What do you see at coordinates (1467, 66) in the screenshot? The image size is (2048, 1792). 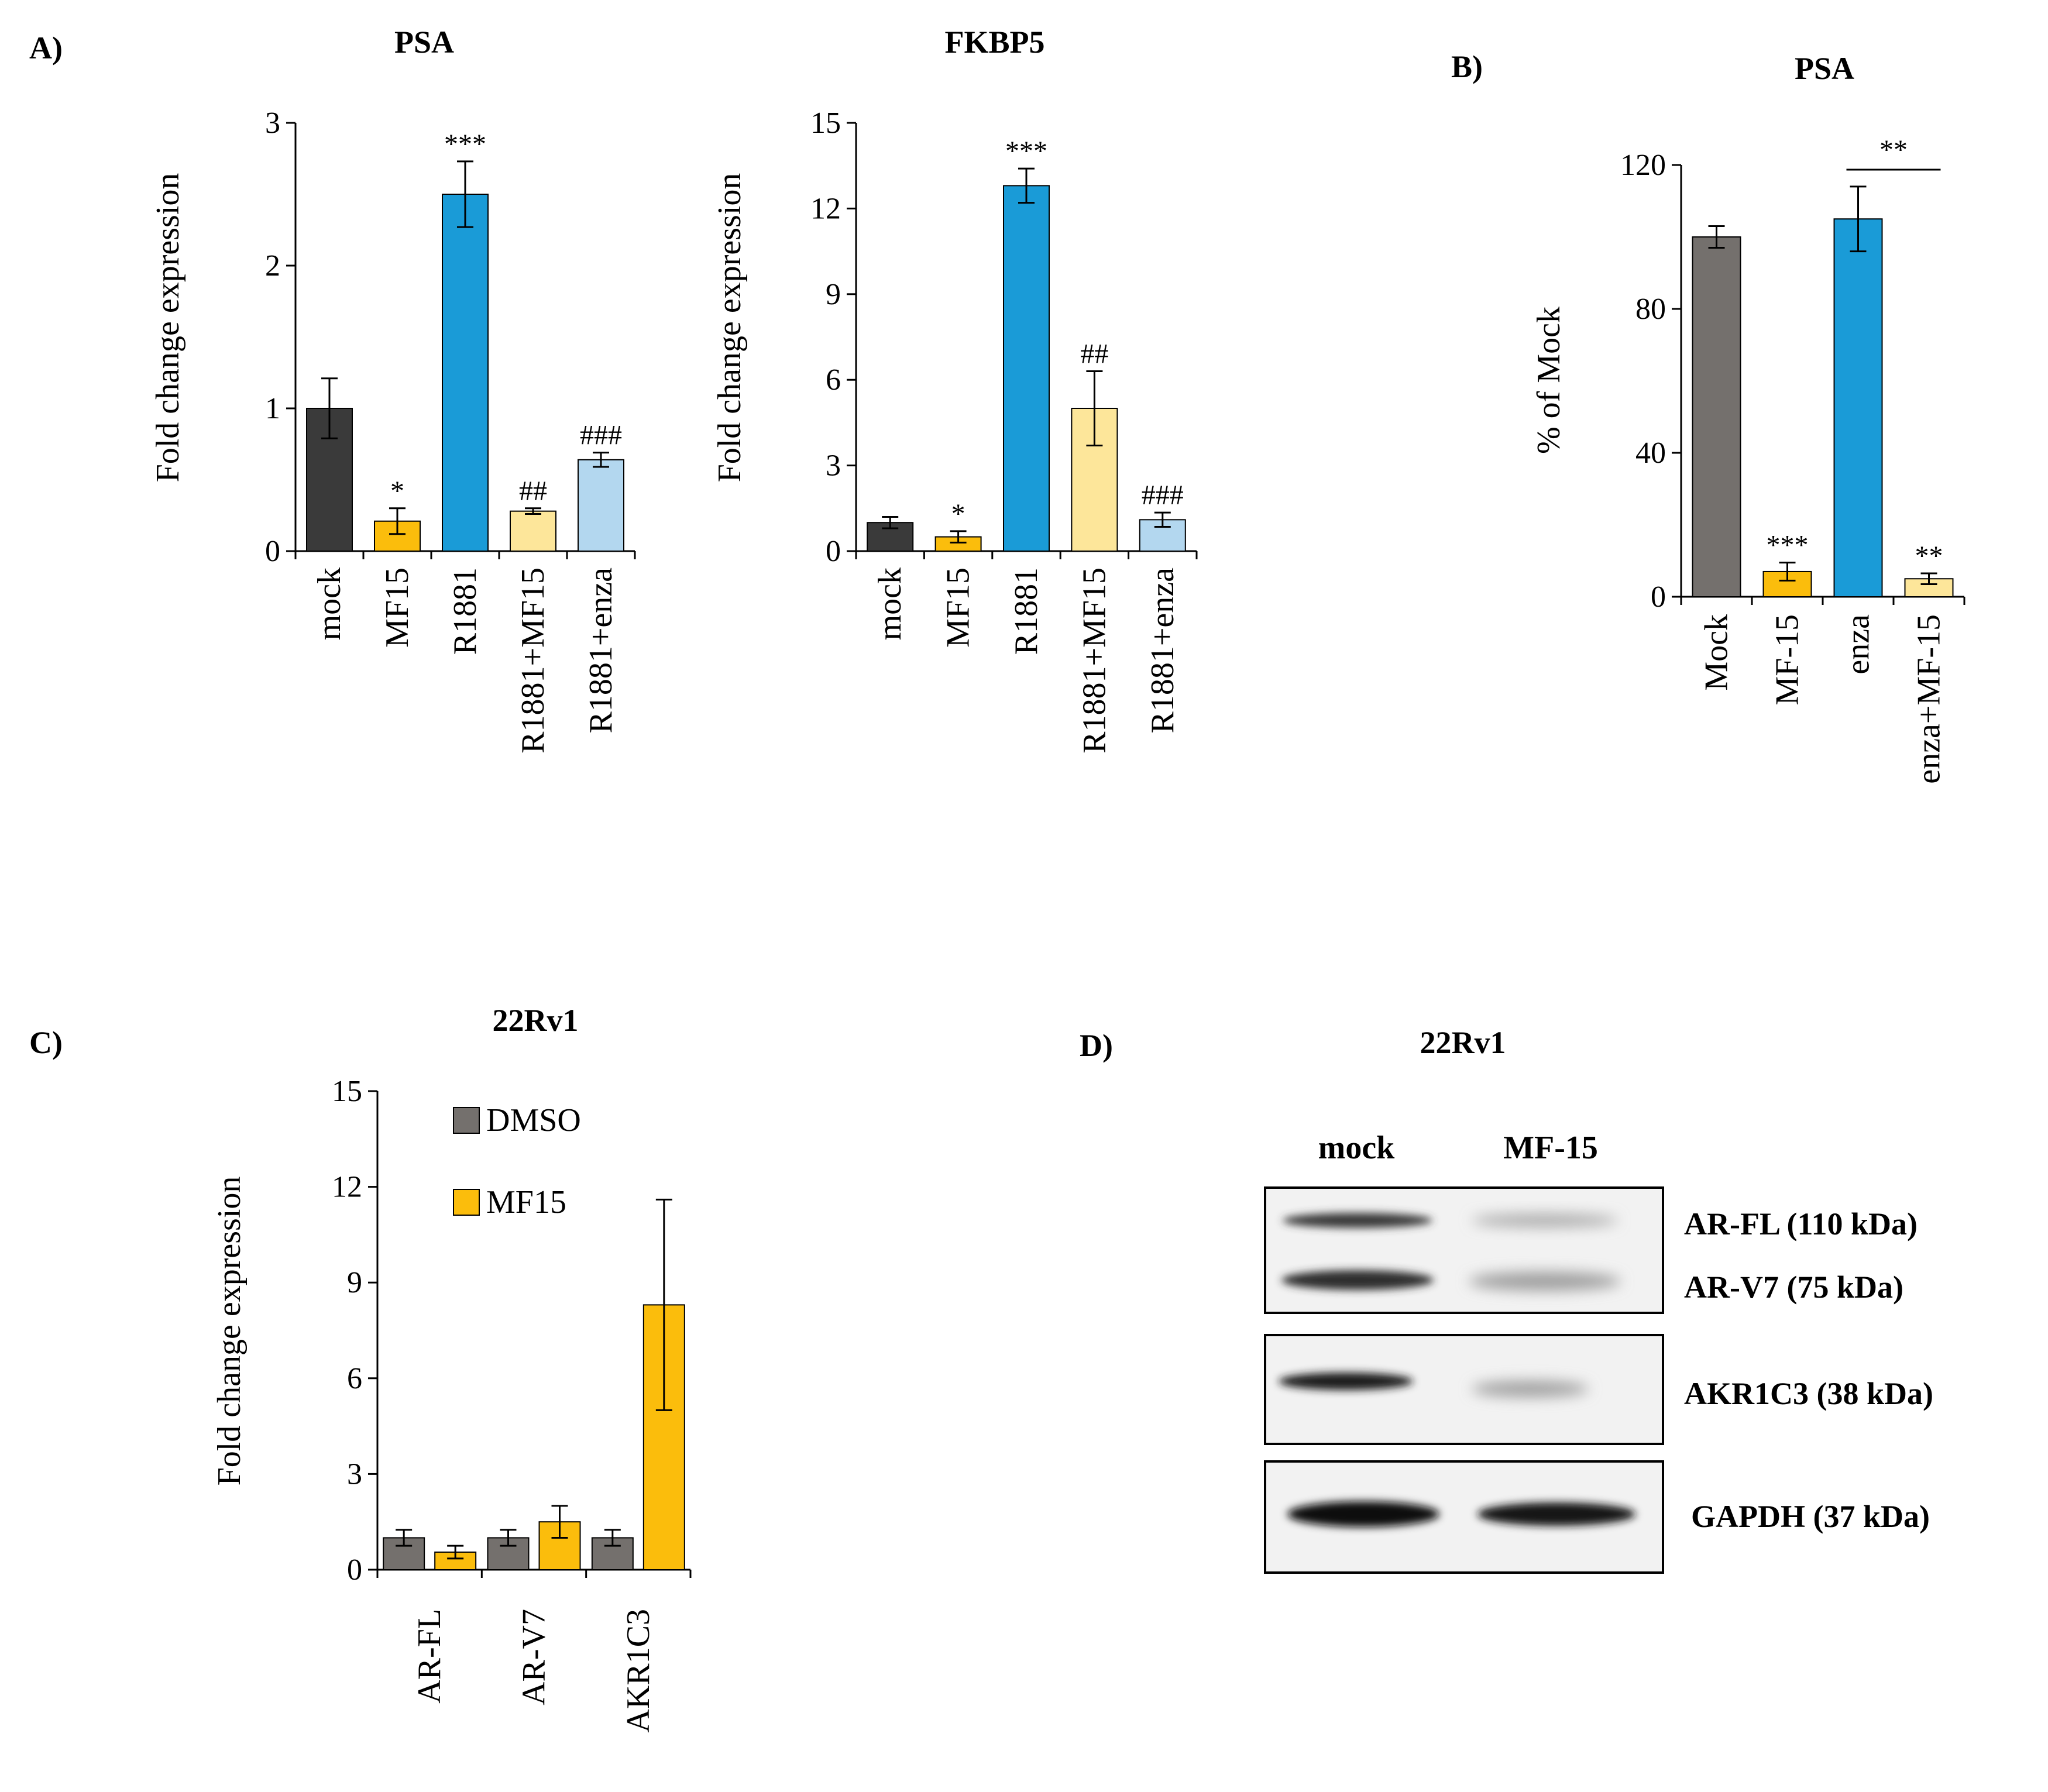 I see `panel-letter-b: B)` at bounding box center [1467, 66].